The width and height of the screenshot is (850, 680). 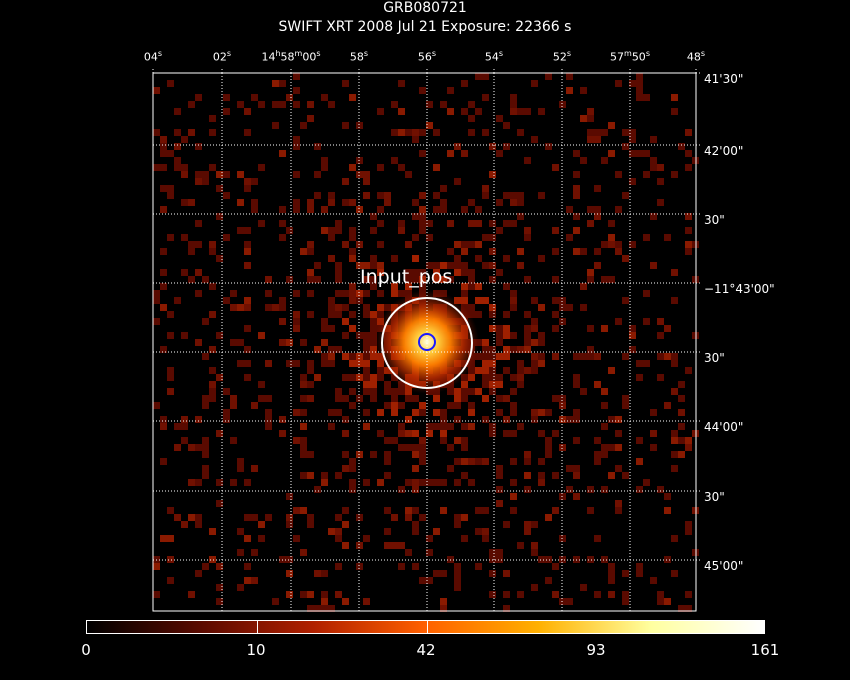 I want to click on ra-tick-label: 54s, so click(x=494, y=56).